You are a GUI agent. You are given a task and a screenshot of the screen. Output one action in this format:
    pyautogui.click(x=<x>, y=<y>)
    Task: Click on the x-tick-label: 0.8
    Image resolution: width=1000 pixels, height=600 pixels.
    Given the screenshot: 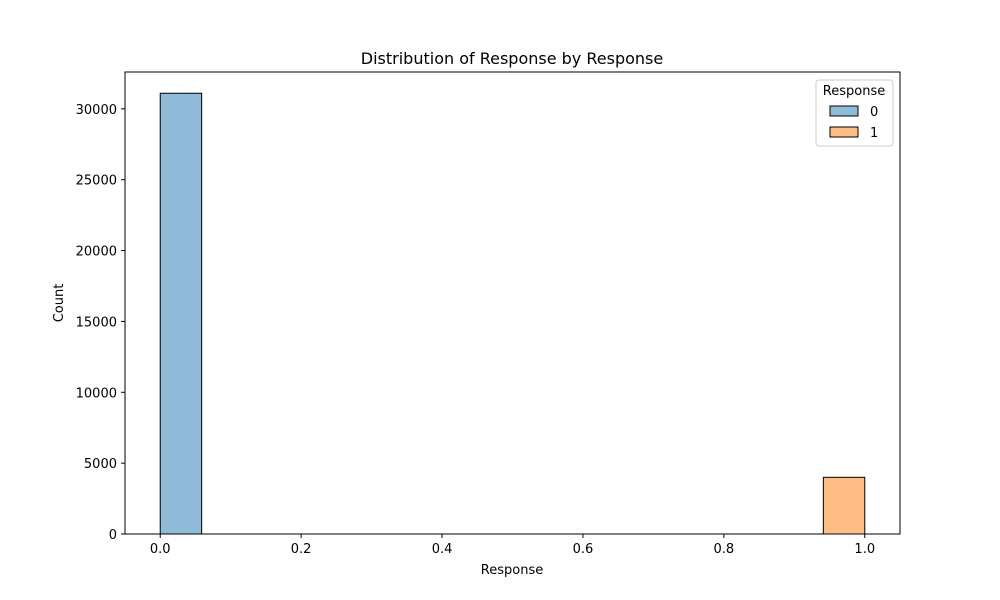 What is the action you would take?
    pyautogui.click(x=724, y=549)
    